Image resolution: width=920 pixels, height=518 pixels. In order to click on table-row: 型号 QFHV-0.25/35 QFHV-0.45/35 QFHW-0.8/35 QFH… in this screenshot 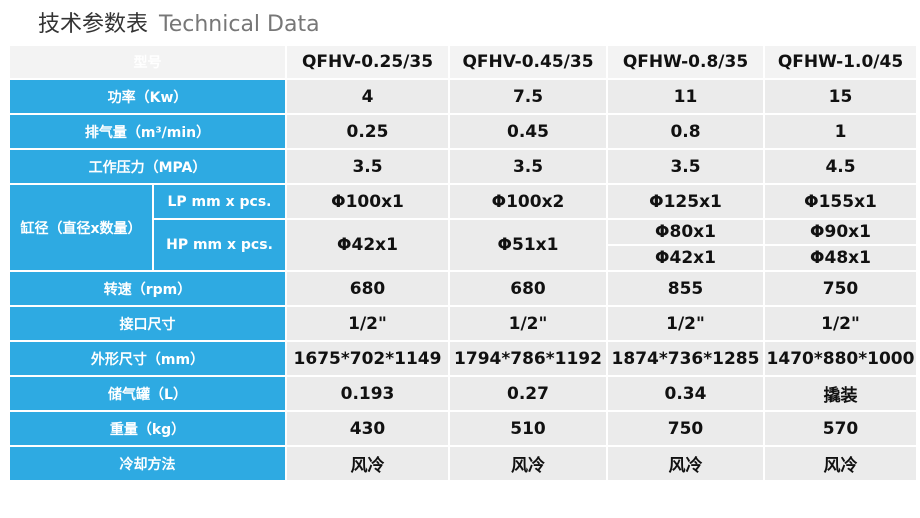, I will do `click(463, 62)`.